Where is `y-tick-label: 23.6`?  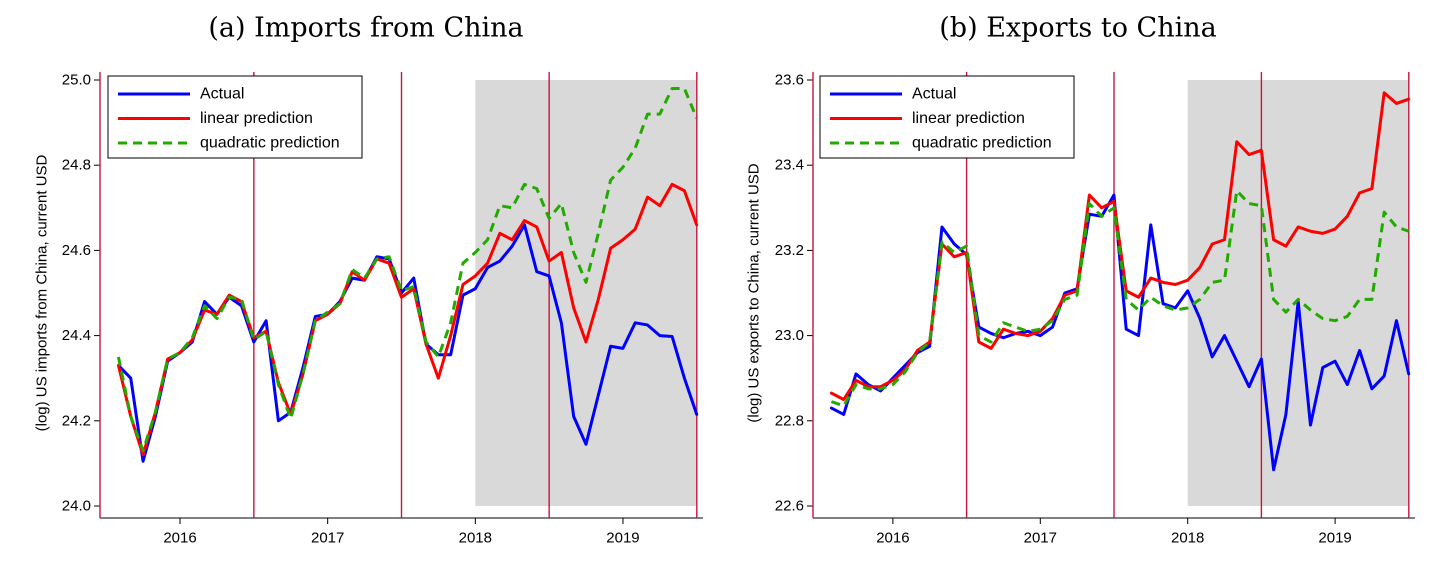 y-tick-label: 23.6 is located at coordinates (789, 80).